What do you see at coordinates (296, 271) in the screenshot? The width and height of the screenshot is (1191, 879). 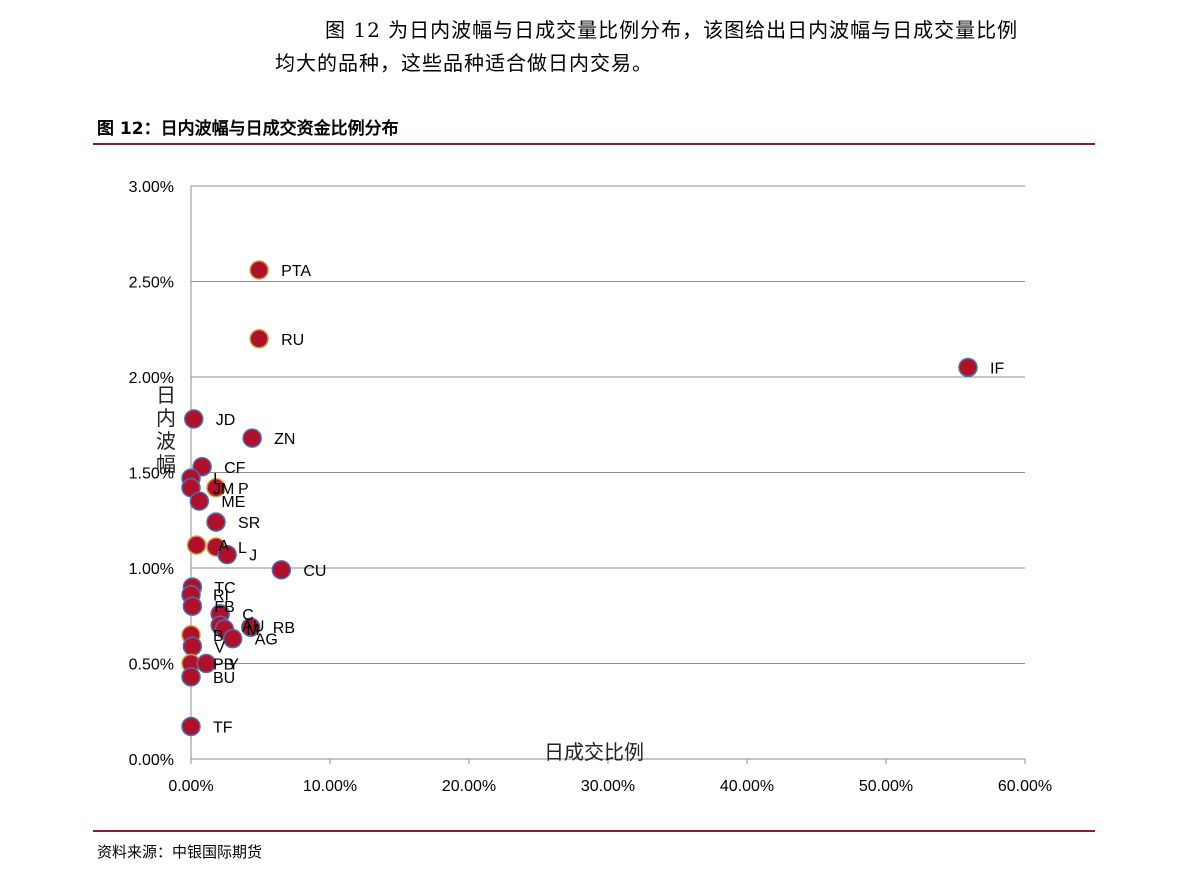 I see `point-label-pta: PTA` at bounding box center [296, 271].